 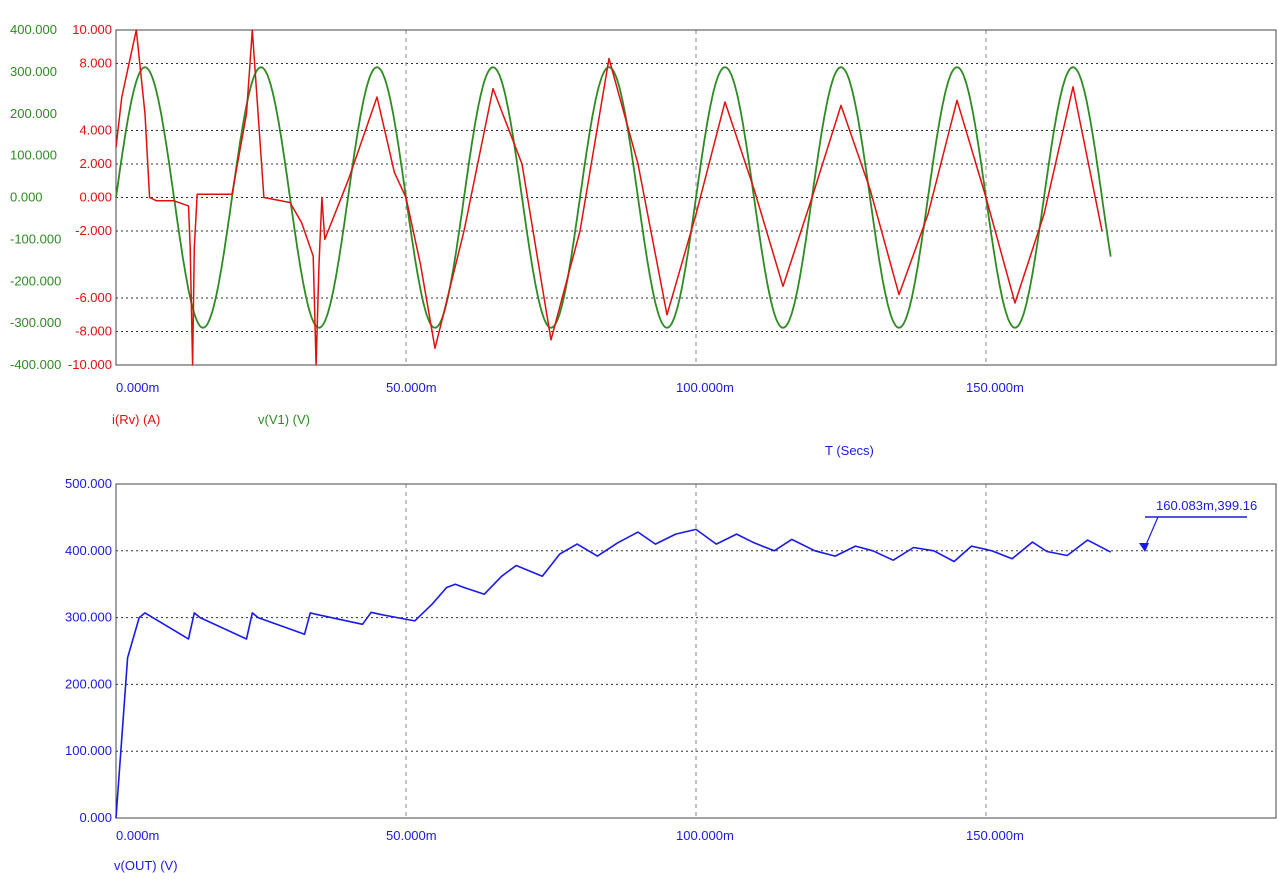 I want to click on right-y-tick: 8.000, so click(x=95, y=63).